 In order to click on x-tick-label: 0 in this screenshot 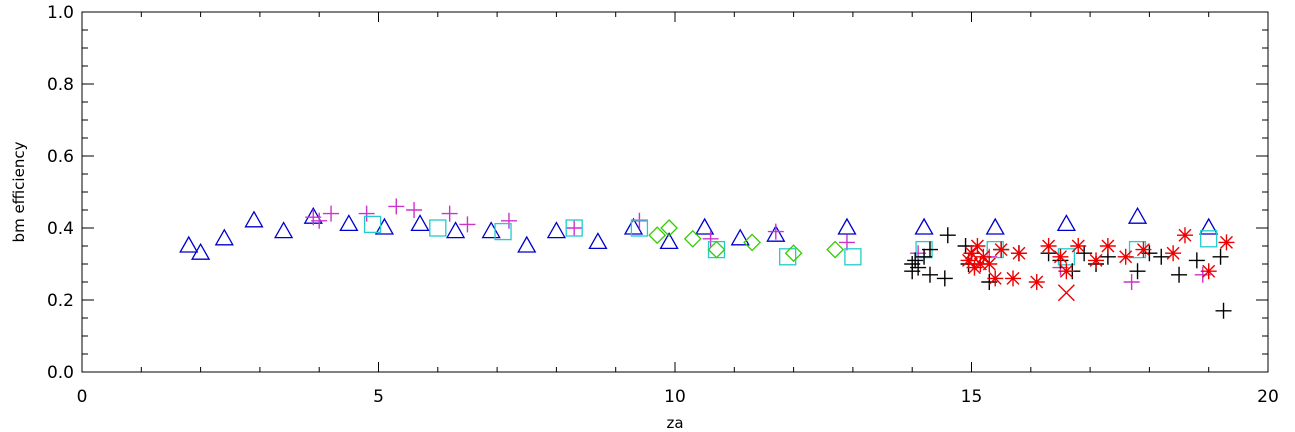, I will do `click(82, 397)`.